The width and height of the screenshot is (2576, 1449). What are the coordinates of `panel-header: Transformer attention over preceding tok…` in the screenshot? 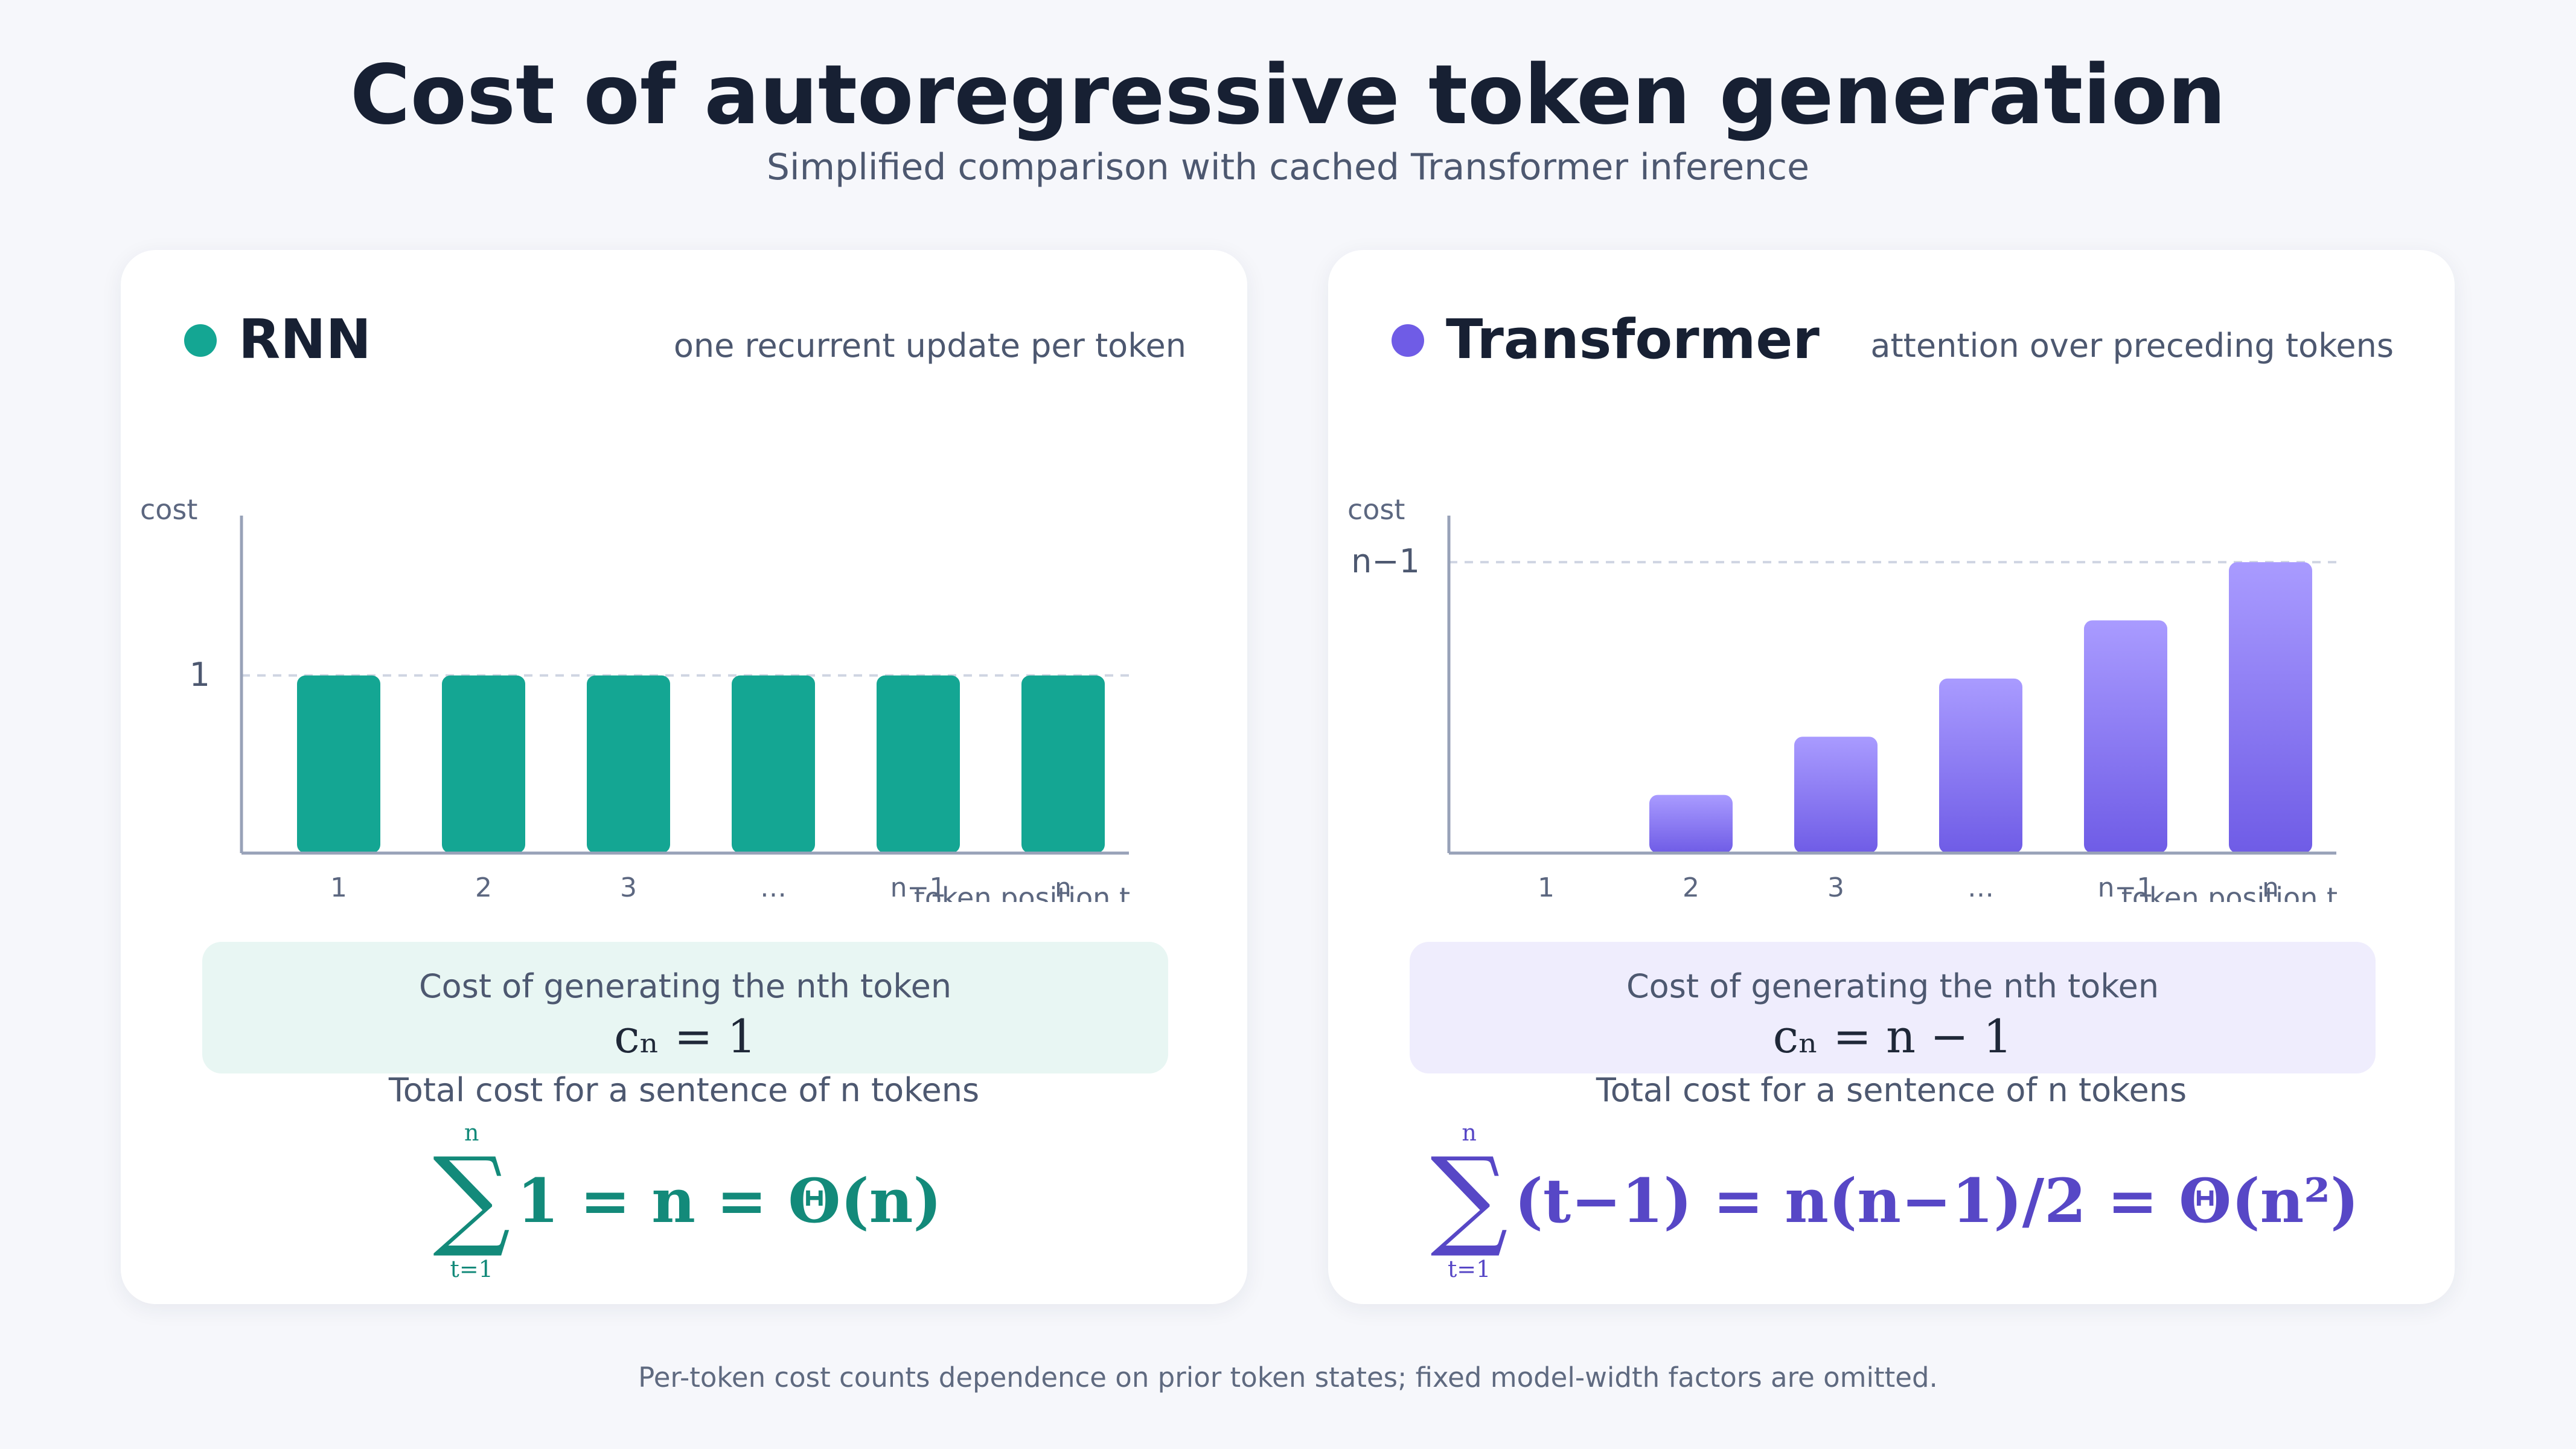 It's located at (1893, 343).